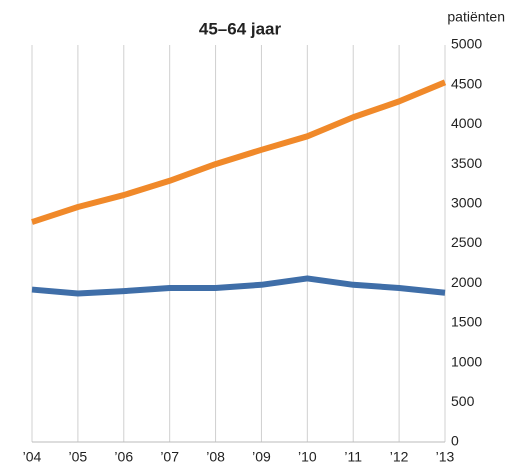 The height and width of the screenshot is (468, 508). What do you see at coordinates (78, 457) in the screenshot?
I see `x-tick-label: ’05` at bounding box center [78, 457].